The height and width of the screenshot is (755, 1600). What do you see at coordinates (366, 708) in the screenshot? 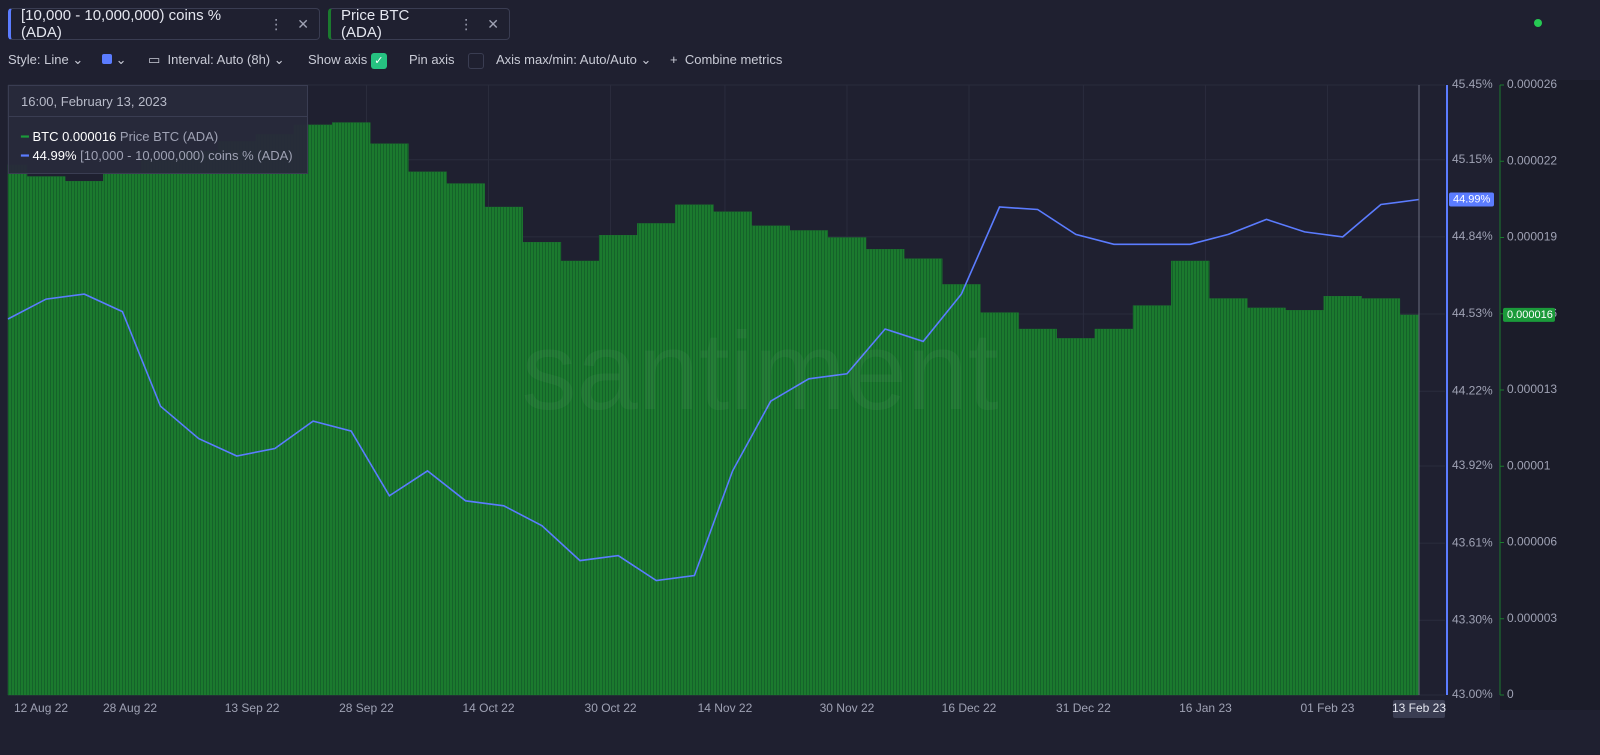
I see `x-tick-label: 28 Sep 22` at bounding box center [366, 708].